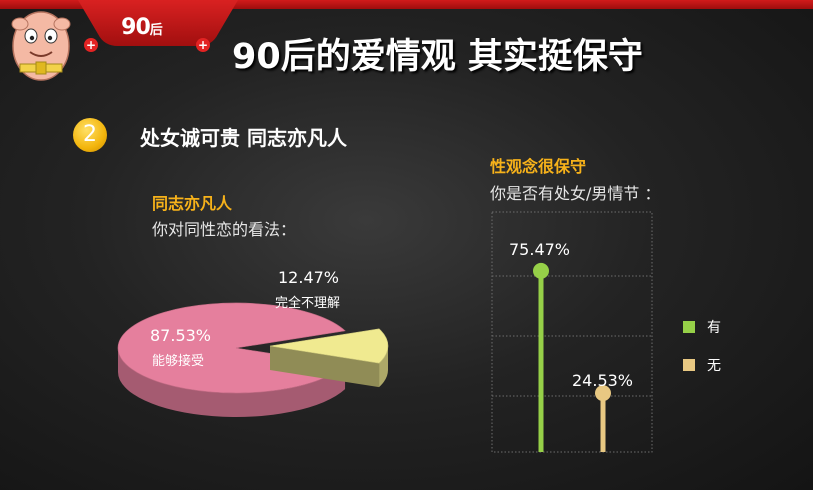  What do you see at coordinates (41, 46) in the screenshot?
I see `mascot-icon` at bounding box center [41, 46].